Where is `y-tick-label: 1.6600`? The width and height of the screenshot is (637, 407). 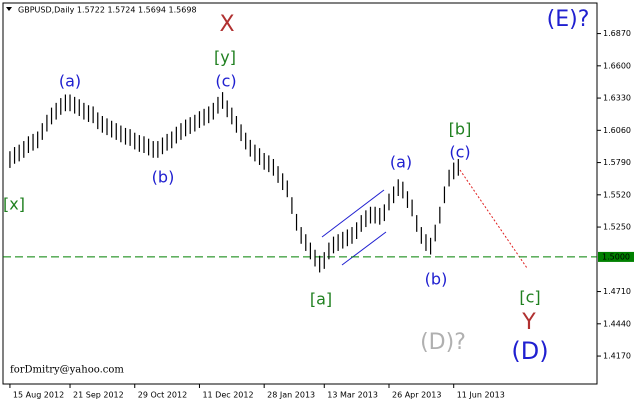
y-tick-label: 1.6600 is located at coordinates (617, 65).